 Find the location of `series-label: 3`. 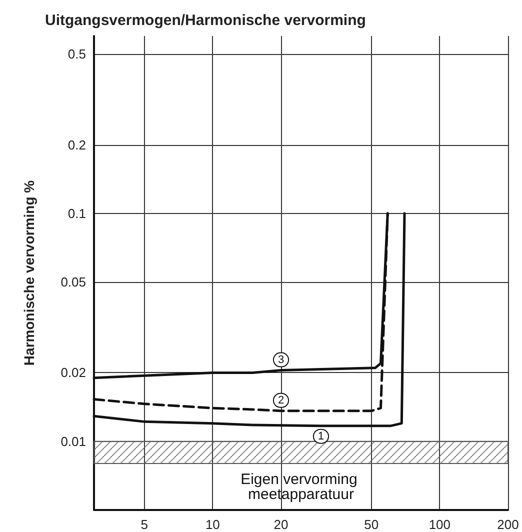

series-label: 3 is located at coordinates (281, 360).